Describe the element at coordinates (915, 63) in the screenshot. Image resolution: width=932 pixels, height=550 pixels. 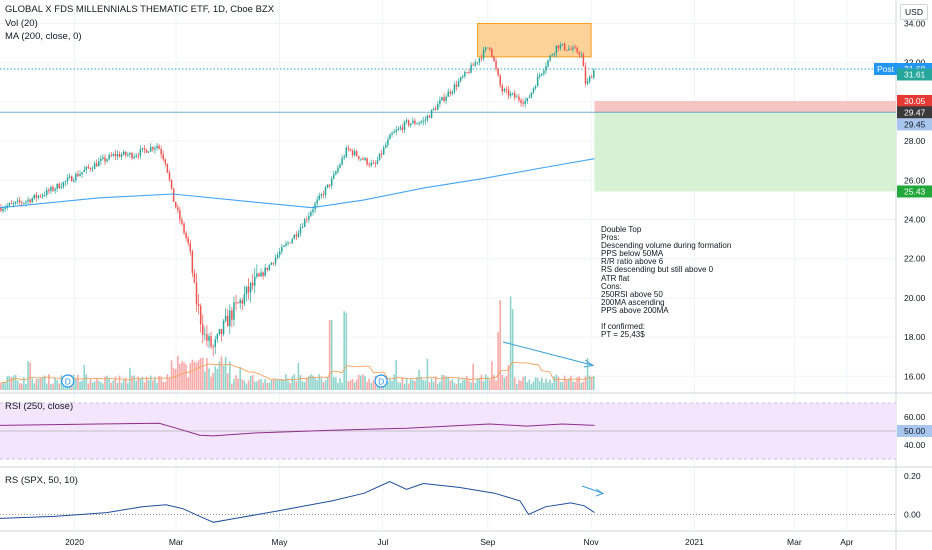
I see `price-tick-label: 32.00` at that location.